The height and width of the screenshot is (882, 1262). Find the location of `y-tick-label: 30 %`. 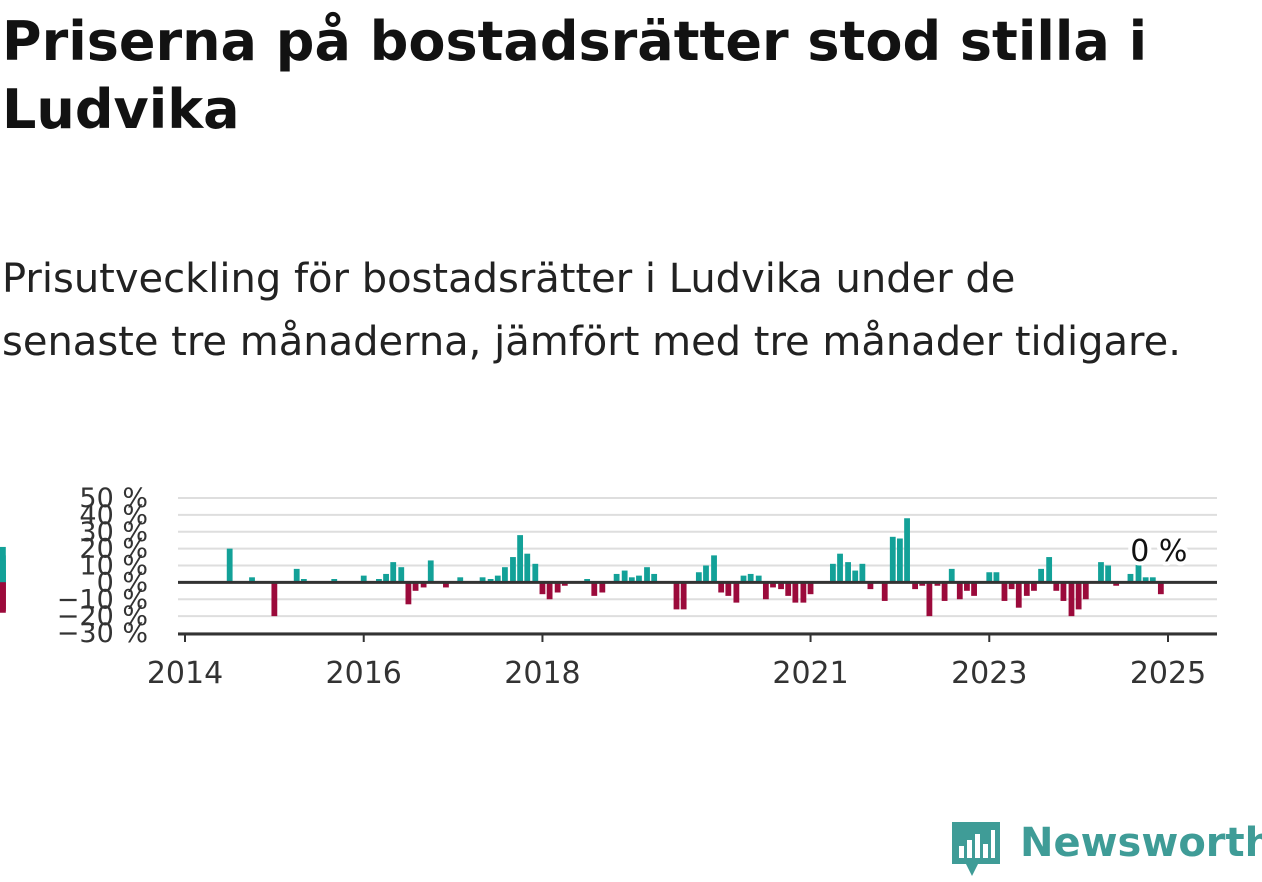

y-tick-label: 30 % is located at coordinates (113, 532).